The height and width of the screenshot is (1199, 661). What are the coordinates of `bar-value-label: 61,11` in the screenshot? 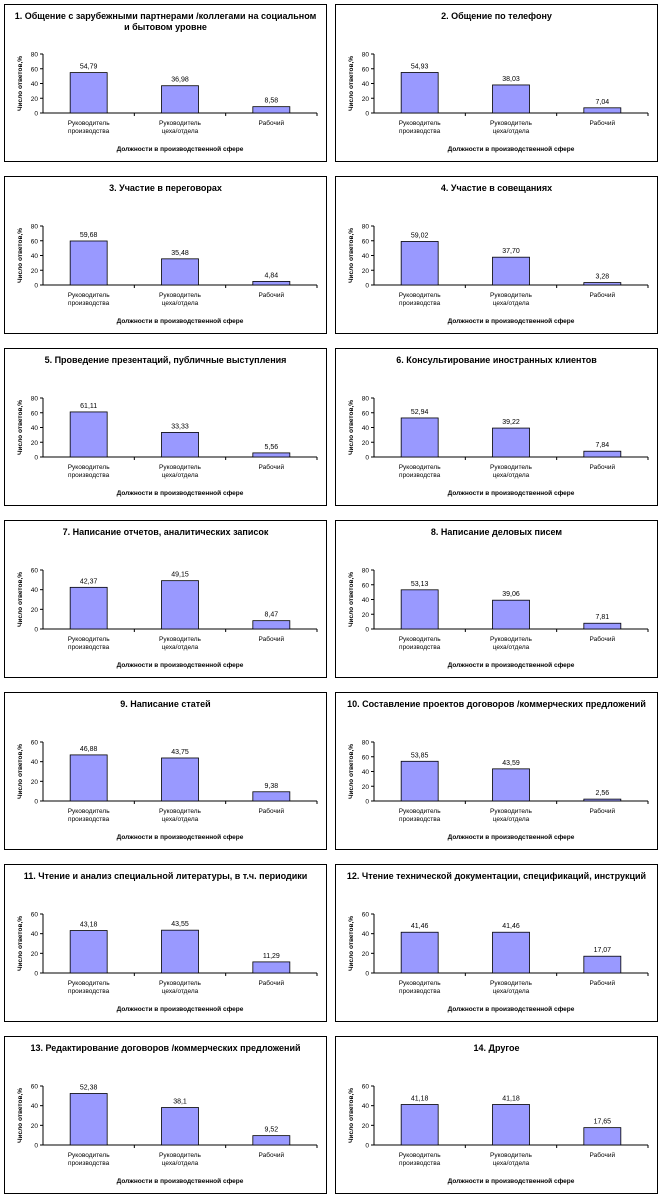 It's located at (88, 406).